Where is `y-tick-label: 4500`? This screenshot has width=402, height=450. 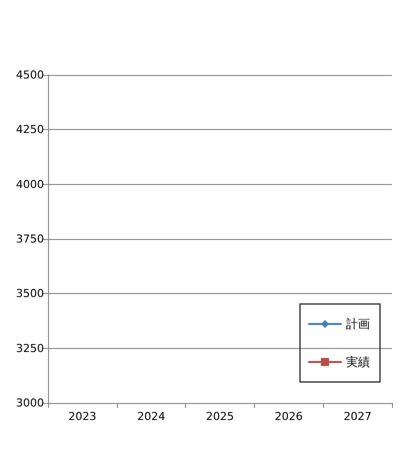
y-tick-label: 4500 is located at coordinates (30, 75).